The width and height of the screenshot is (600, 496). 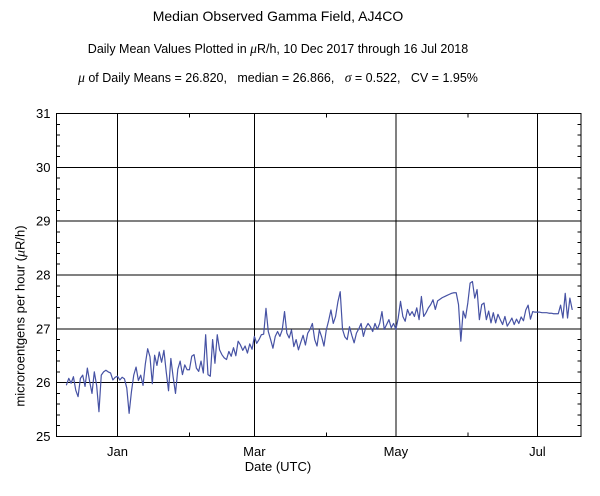 I want to click on y-tick-label: 25, so click(x=43, y=436).